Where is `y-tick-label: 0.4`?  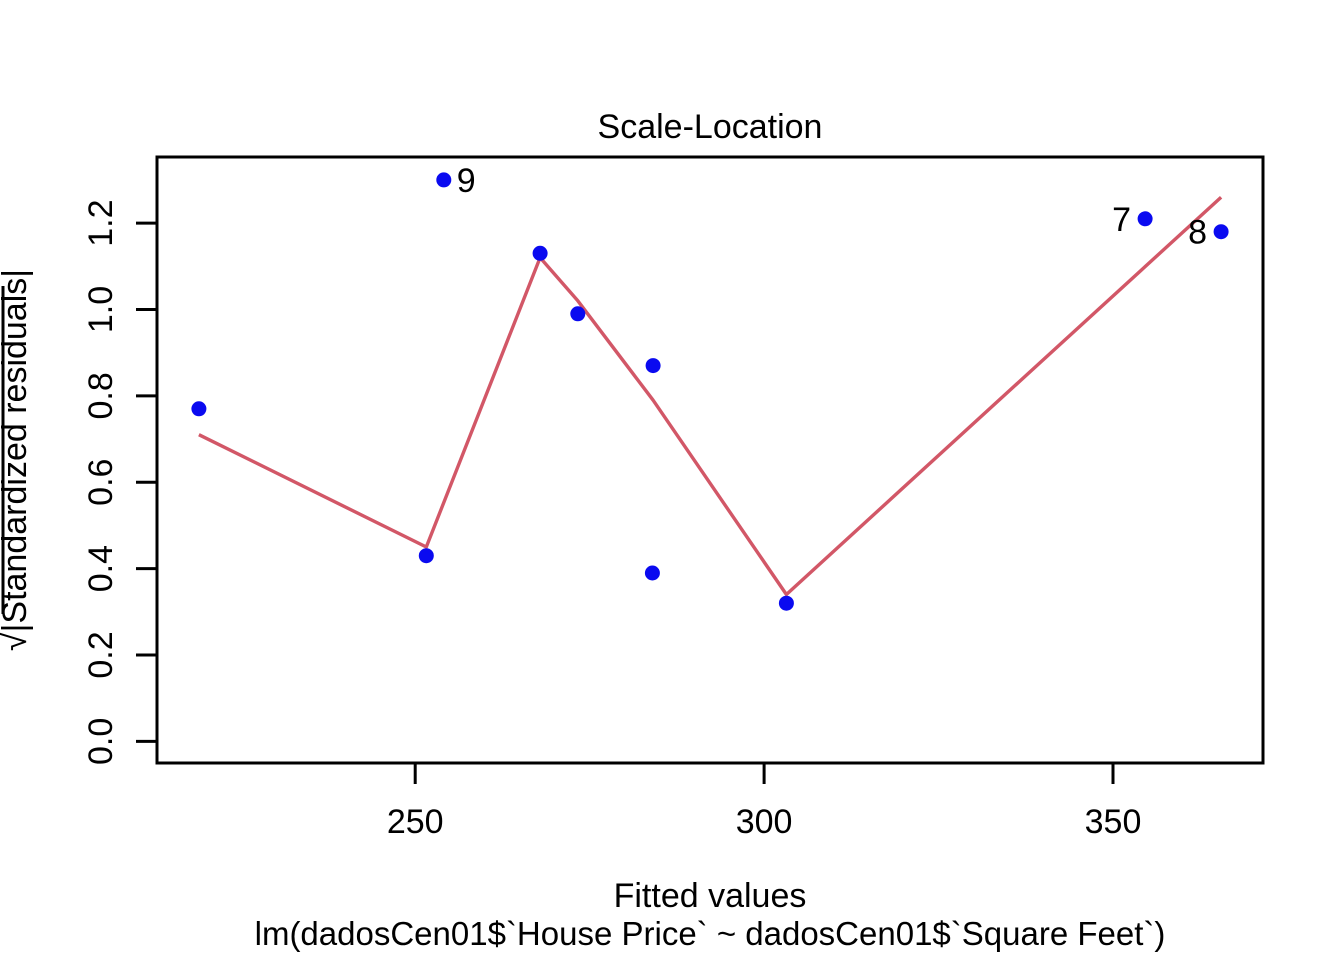 y-tick-label: 0.4 is located at coordinates (101, 568).